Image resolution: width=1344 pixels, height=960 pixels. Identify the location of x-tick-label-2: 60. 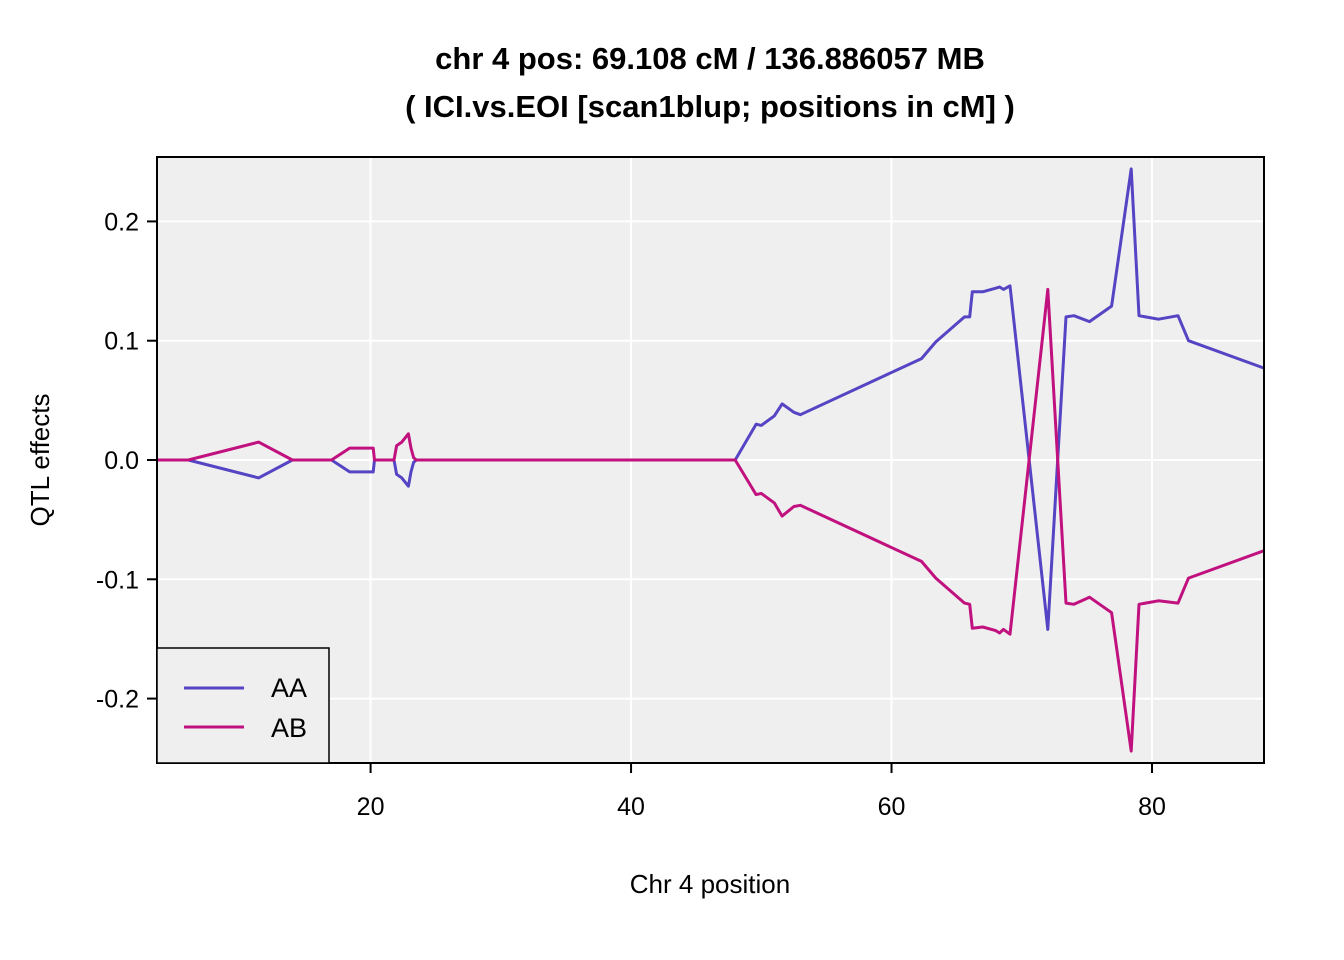
(892, 807).